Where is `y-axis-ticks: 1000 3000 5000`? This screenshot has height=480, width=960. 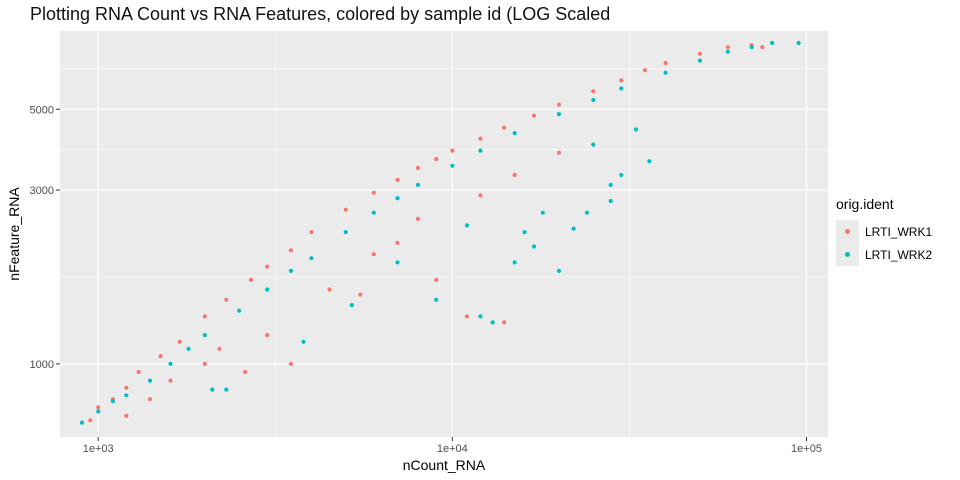 y-axis-ticks: 1000 3000 5000 is located at coordinates (45, 237).